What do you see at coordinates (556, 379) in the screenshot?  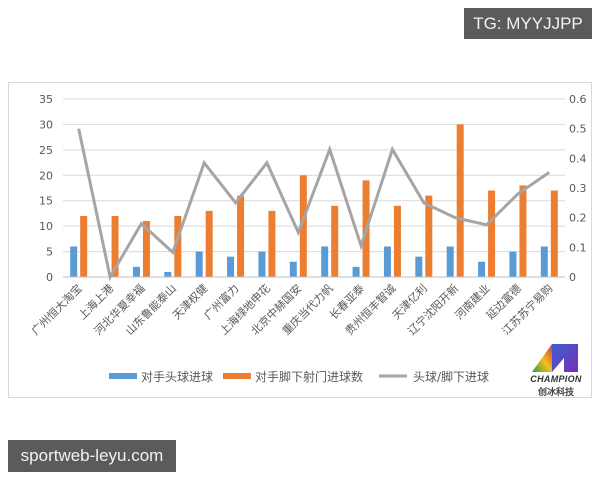 I see `logo-wordmark: CHAMPION` at bounding box center [556, 379].